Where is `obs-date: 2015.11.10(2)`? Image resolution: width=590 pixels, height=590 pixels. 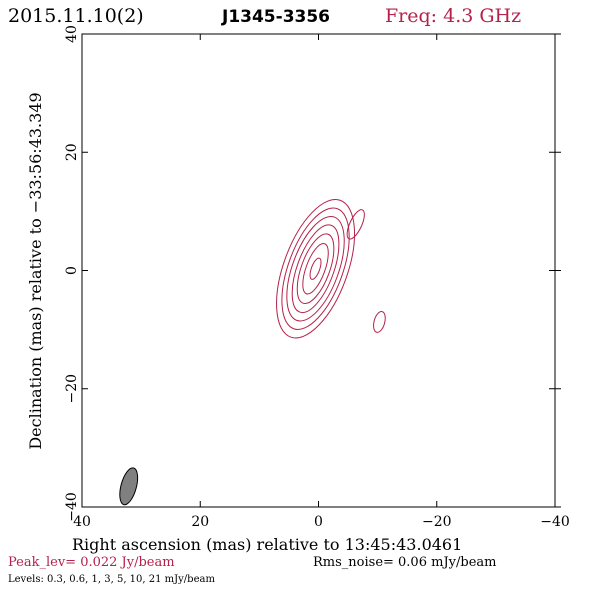 obs-date: 2015.11.10(2) is located at coordinates (76, 16).